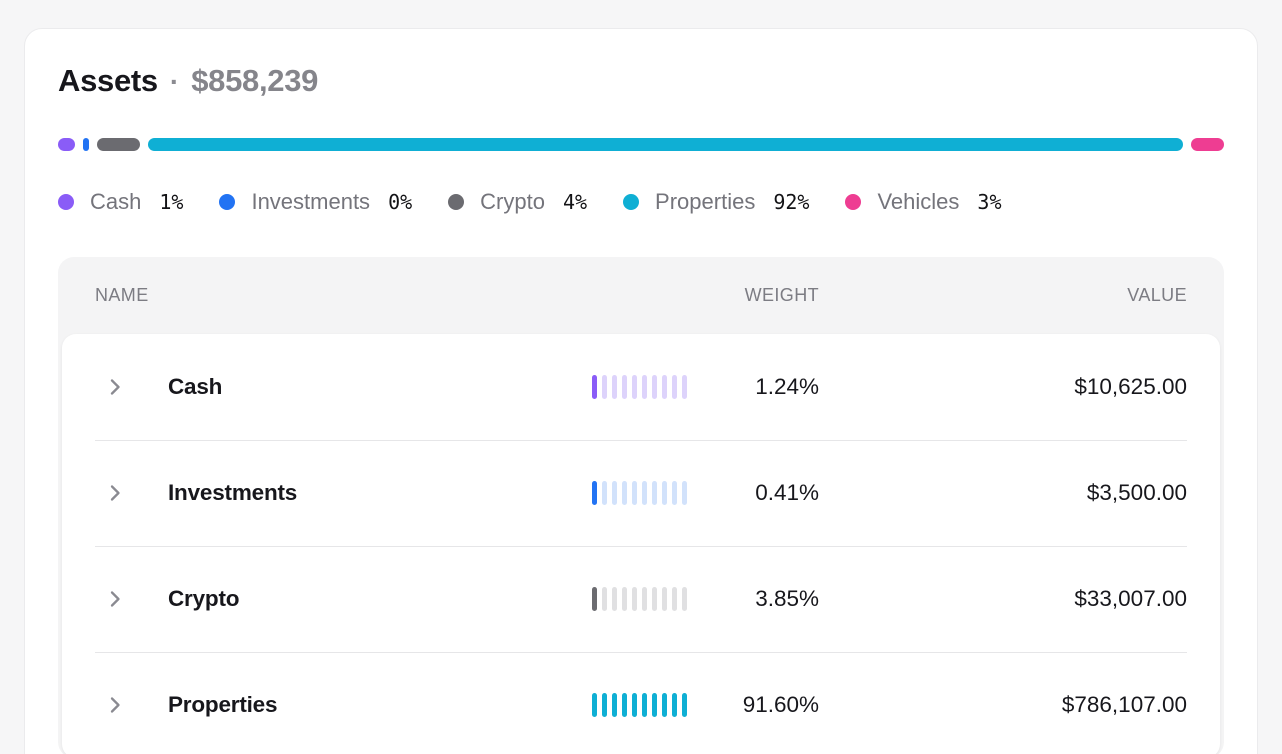  I want to click on table-row-crypto: Crypto 3.85% $33,007.00, so click(641, 599).